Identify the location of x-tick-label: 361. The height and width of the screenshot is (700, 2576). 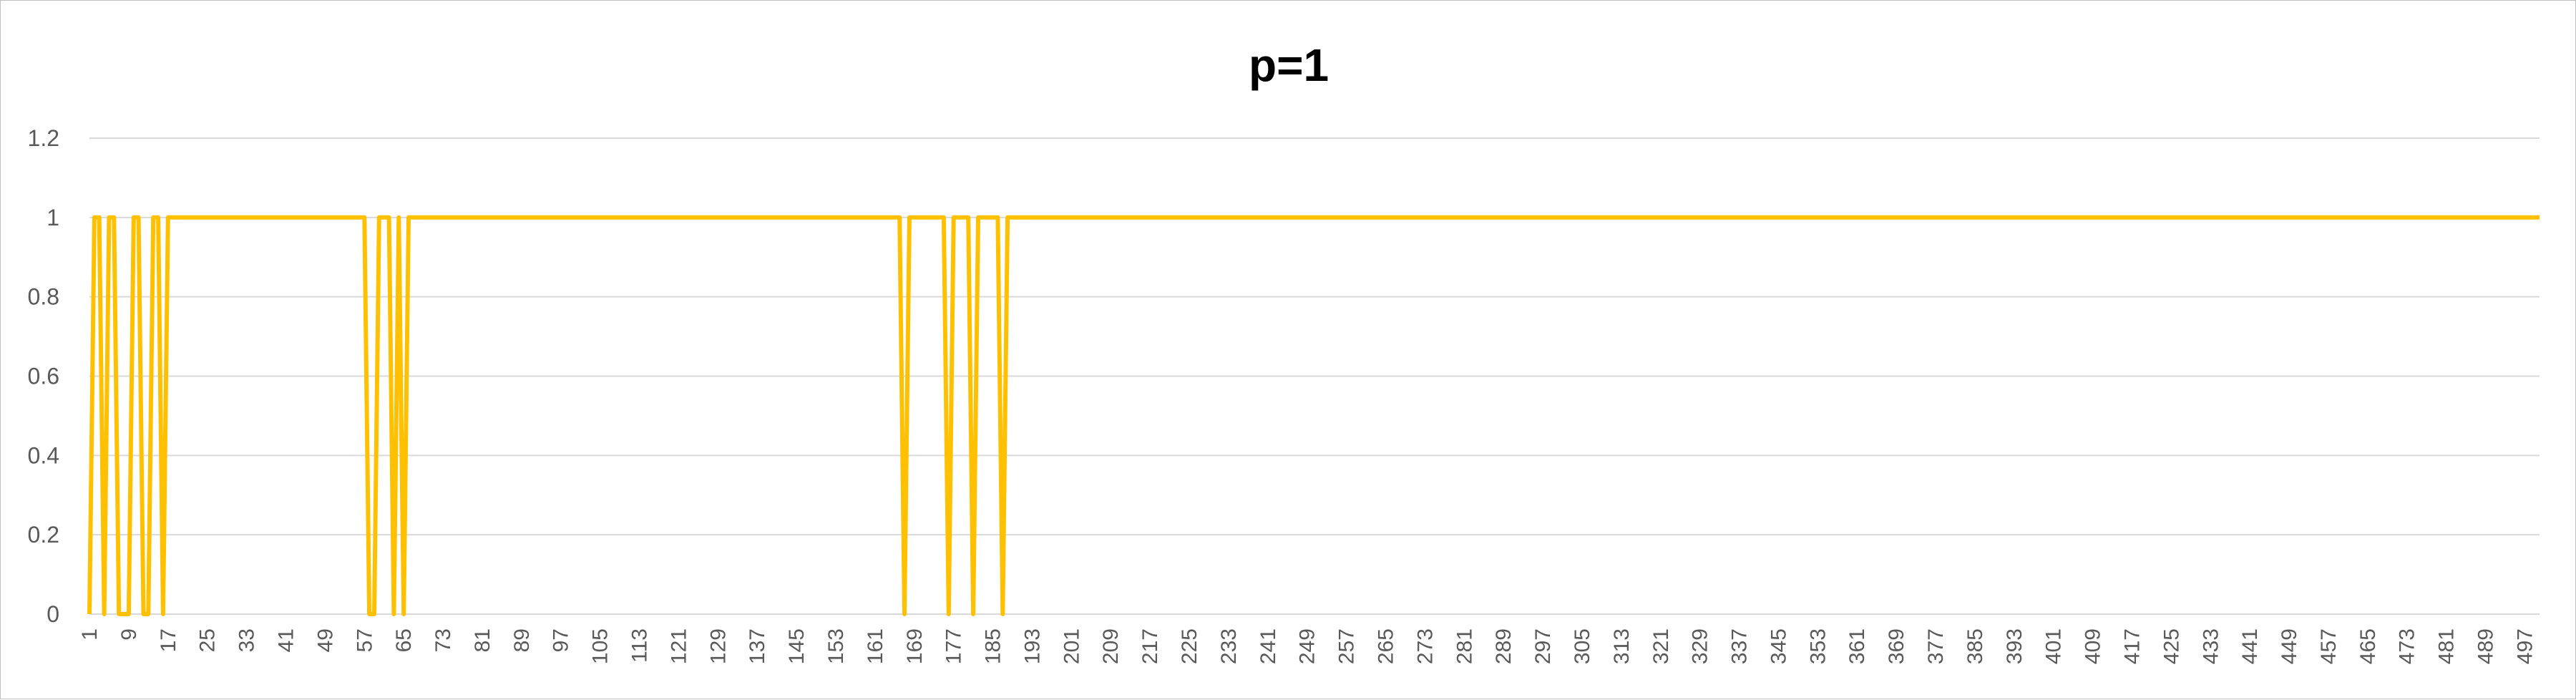
(1857, 646).